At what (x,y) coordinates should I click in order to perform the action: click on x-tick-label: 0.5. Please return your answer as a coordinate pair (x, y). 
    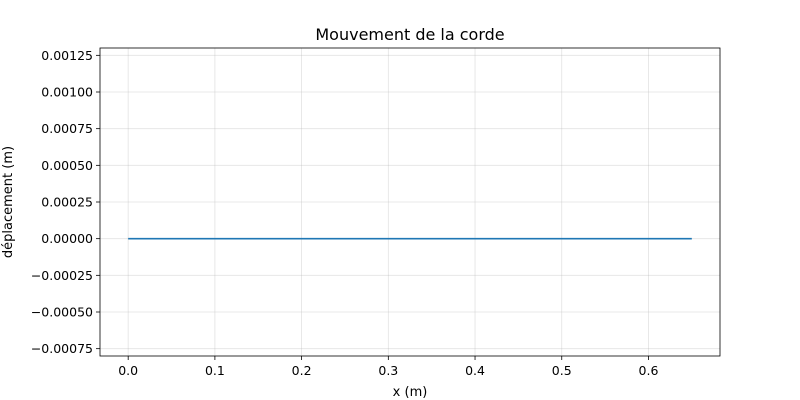
    Looking at the image, I should click on (562, 370).